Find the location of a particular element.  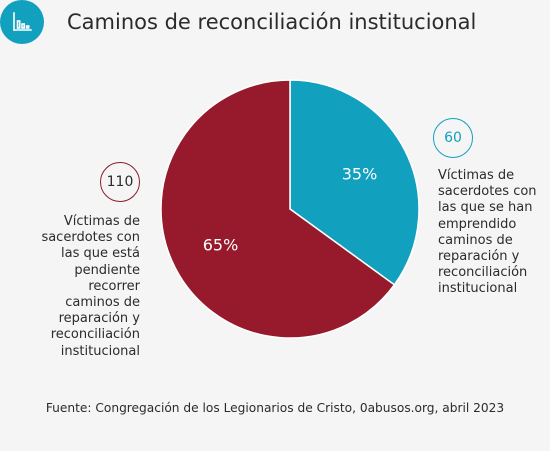

bar-chart-icon-glyph is located at coordinates (22, 21).